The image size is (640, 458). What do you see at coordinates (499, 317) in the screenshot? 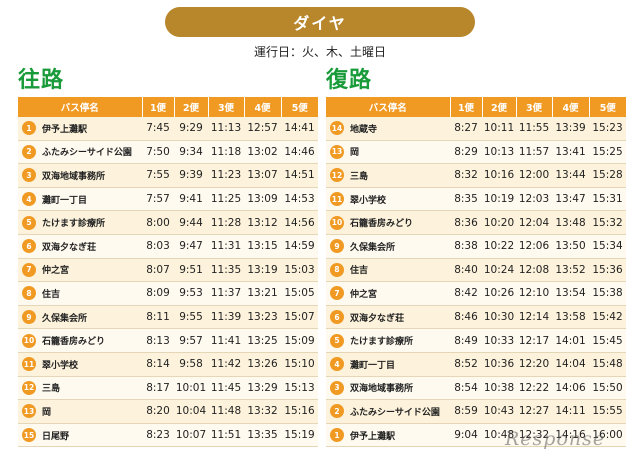
I see `departure-time: 10:30` at bounding box center [499, 317].